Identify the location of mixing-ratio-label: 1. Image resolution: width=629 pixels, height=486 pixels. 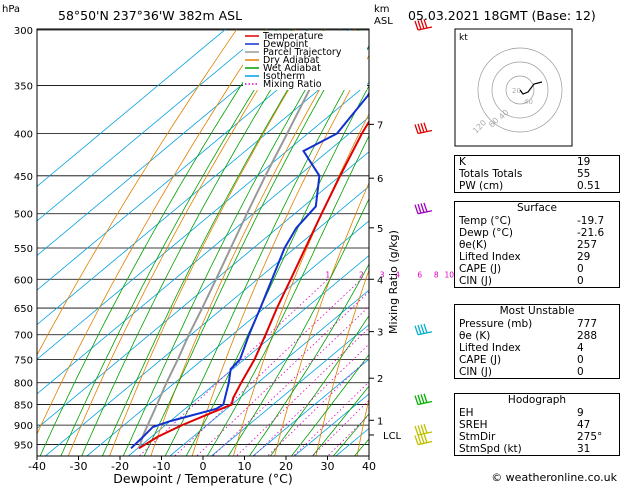
(327, 274).